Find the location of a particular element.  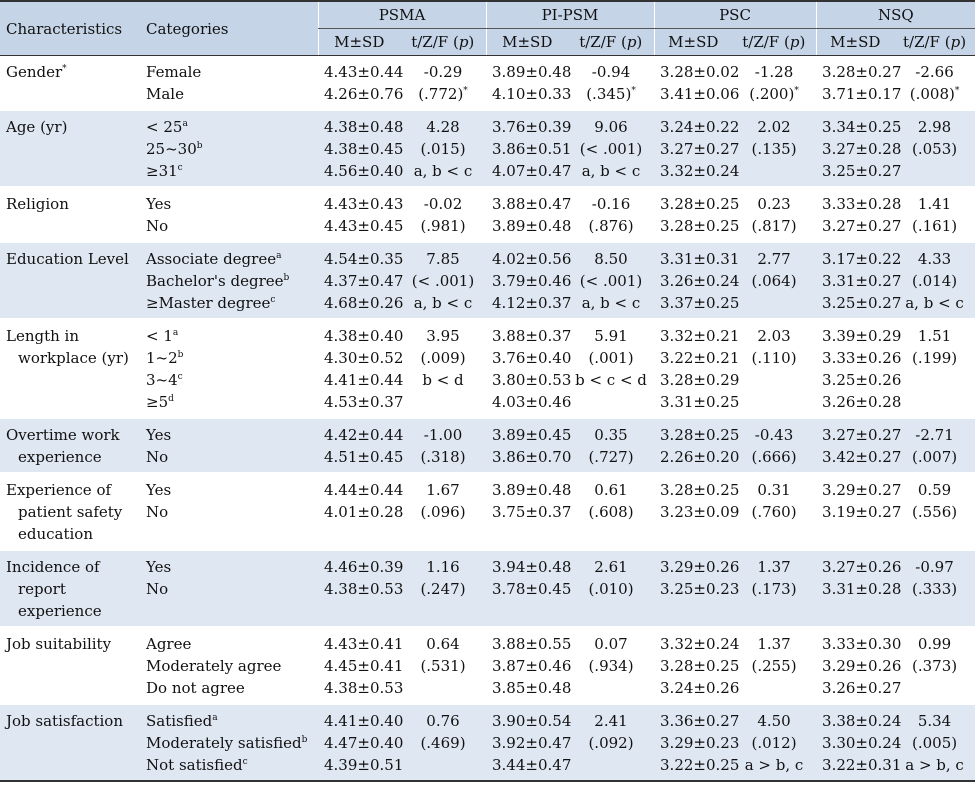

stat-value: 0.23 is located at coordinates (774, 204).